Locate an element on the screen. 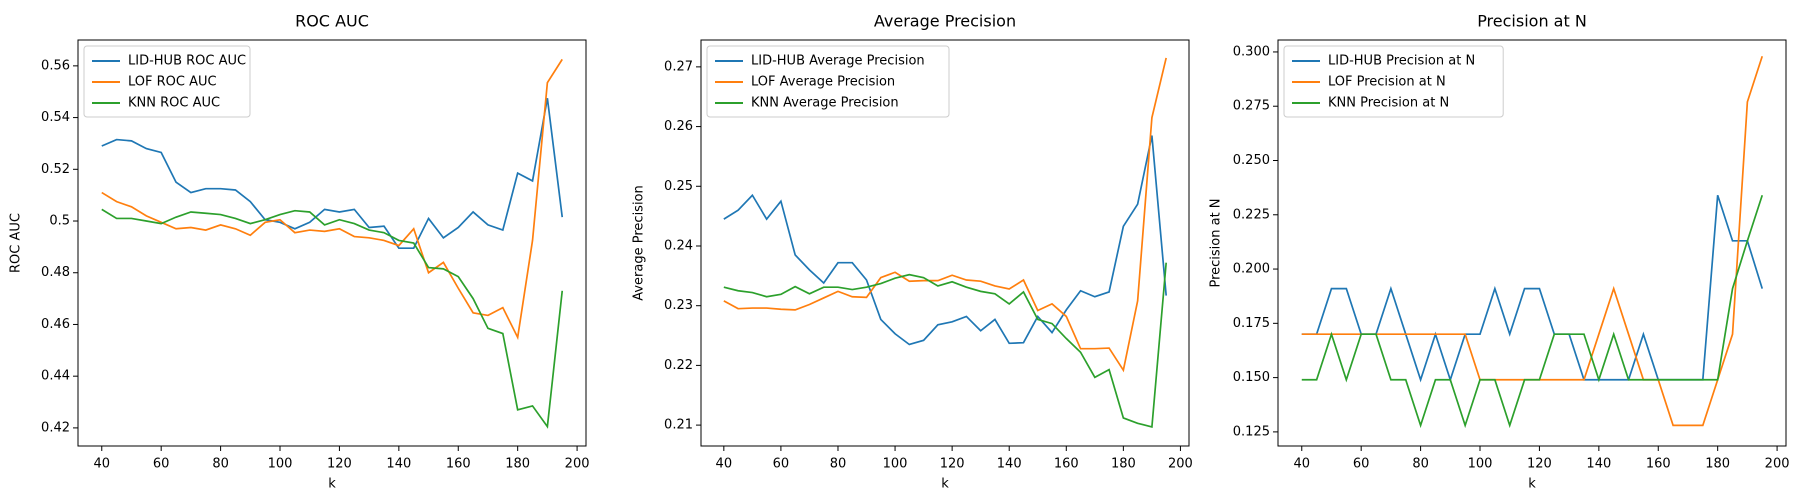 The image size is (1800, 500). y-axis-label: ROC AUC is located at coordinates (16, 243).